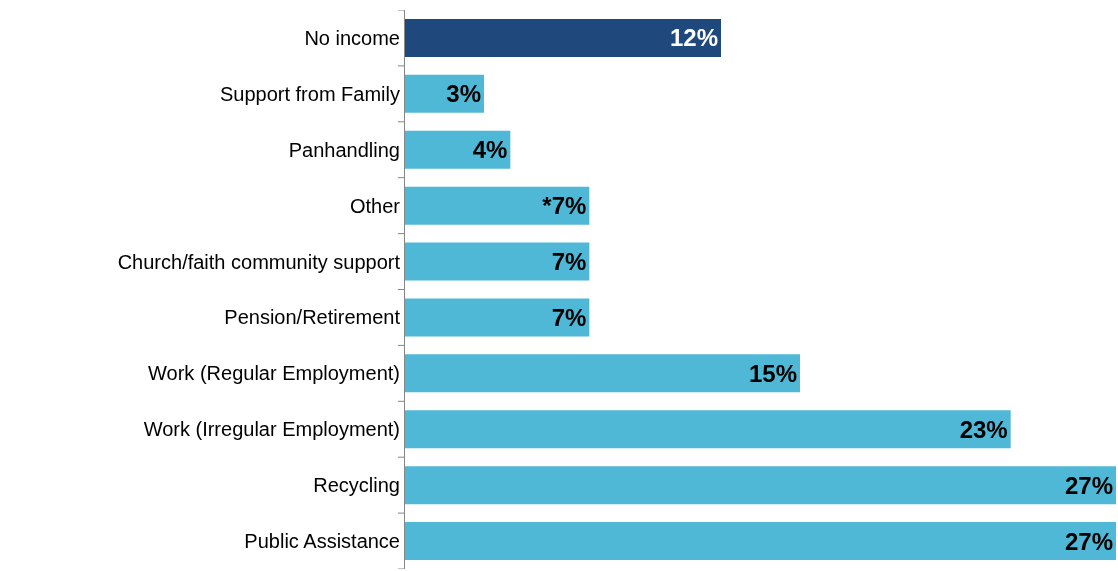  Describe the element at coordinates (344, 149) in the screenshot. I see `y-tick-label: Panhandling` at that location.